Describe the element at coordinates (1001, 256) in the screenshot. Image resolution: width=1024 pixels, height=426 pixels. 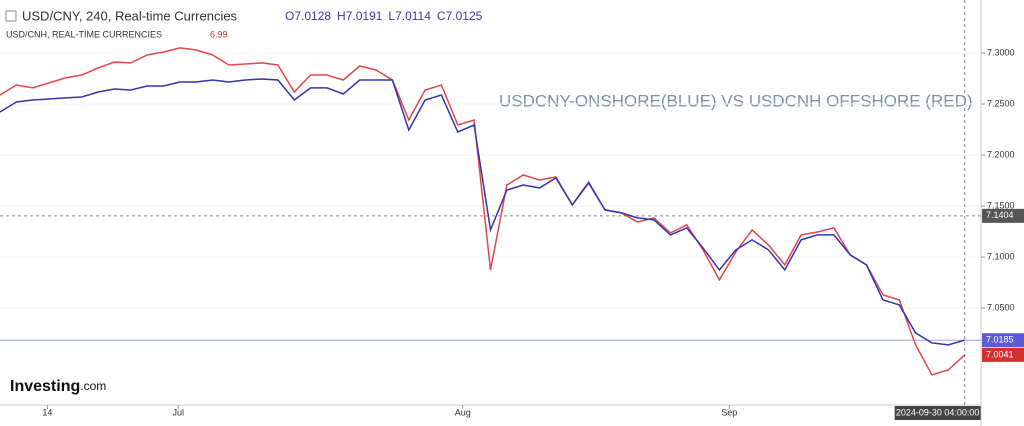
I see `y-tick-label: 7.1000` at that location.